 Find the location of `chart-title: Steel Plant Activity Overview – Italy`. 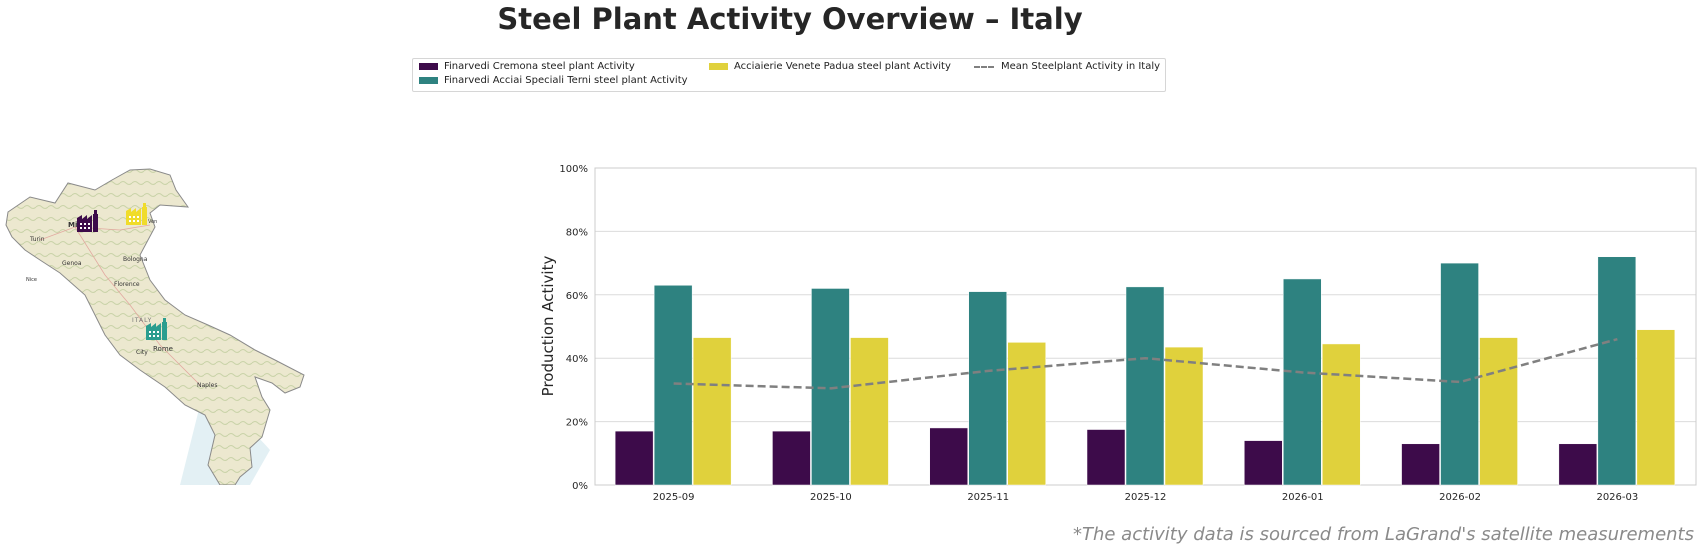

chart-title: Steel Plant Activity Overview – Italy is located at coordinates (790, 19).